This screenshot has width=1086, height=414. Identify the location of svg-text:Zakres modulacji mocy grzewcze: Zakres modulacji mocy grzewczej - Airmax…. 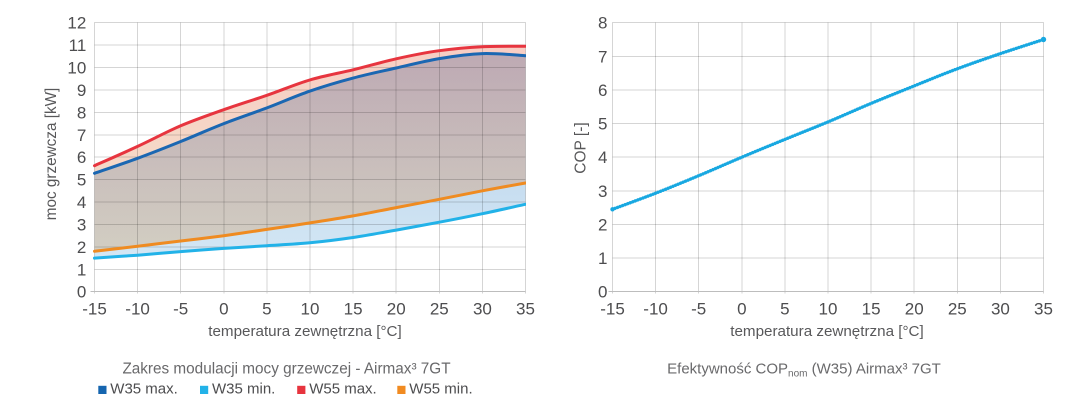
(286, 368).